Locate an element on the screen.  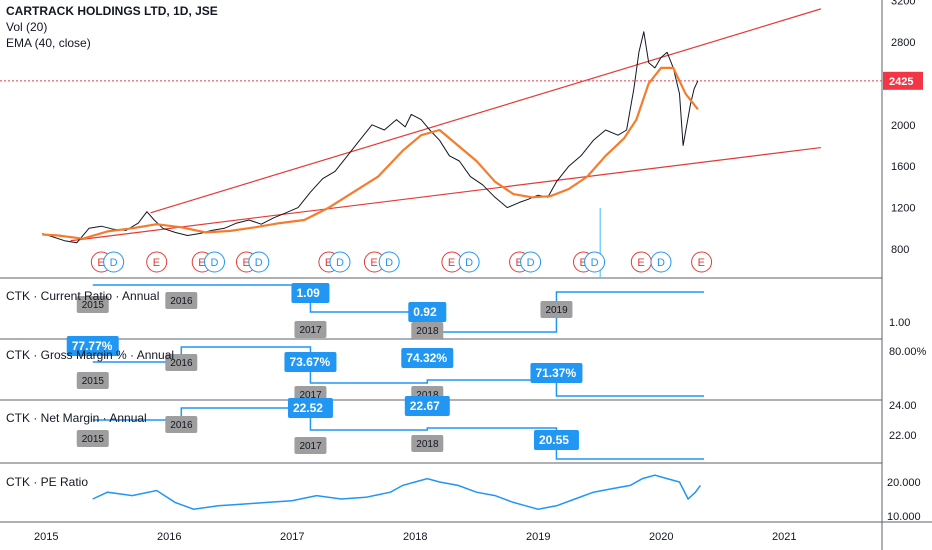
price-tick-label: 800 is located at coordinates (900, 250).